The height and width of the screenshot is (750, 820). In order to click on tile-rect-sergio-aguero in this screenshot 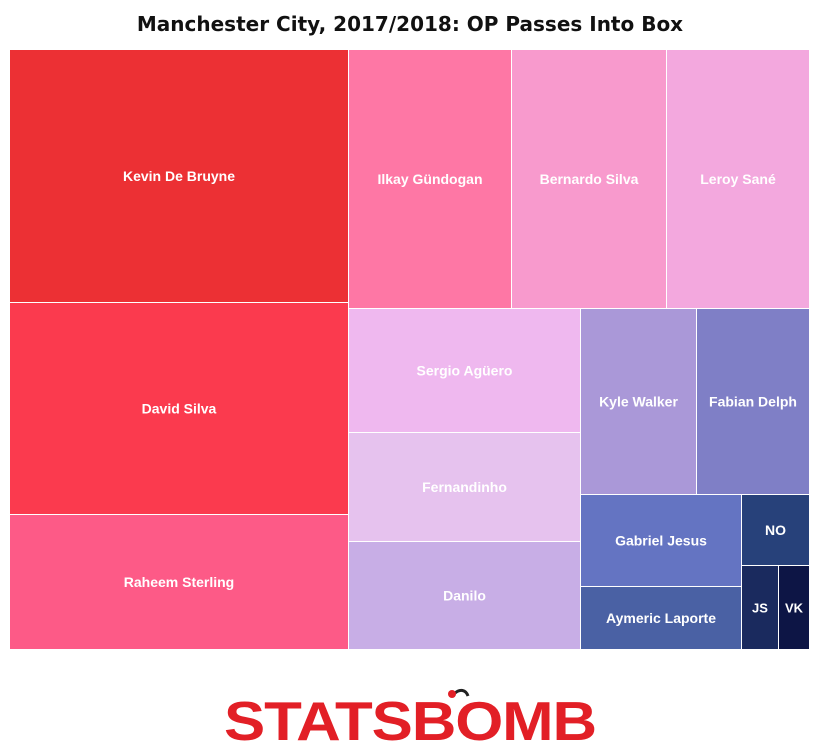, I will do `click(464, 370)`.